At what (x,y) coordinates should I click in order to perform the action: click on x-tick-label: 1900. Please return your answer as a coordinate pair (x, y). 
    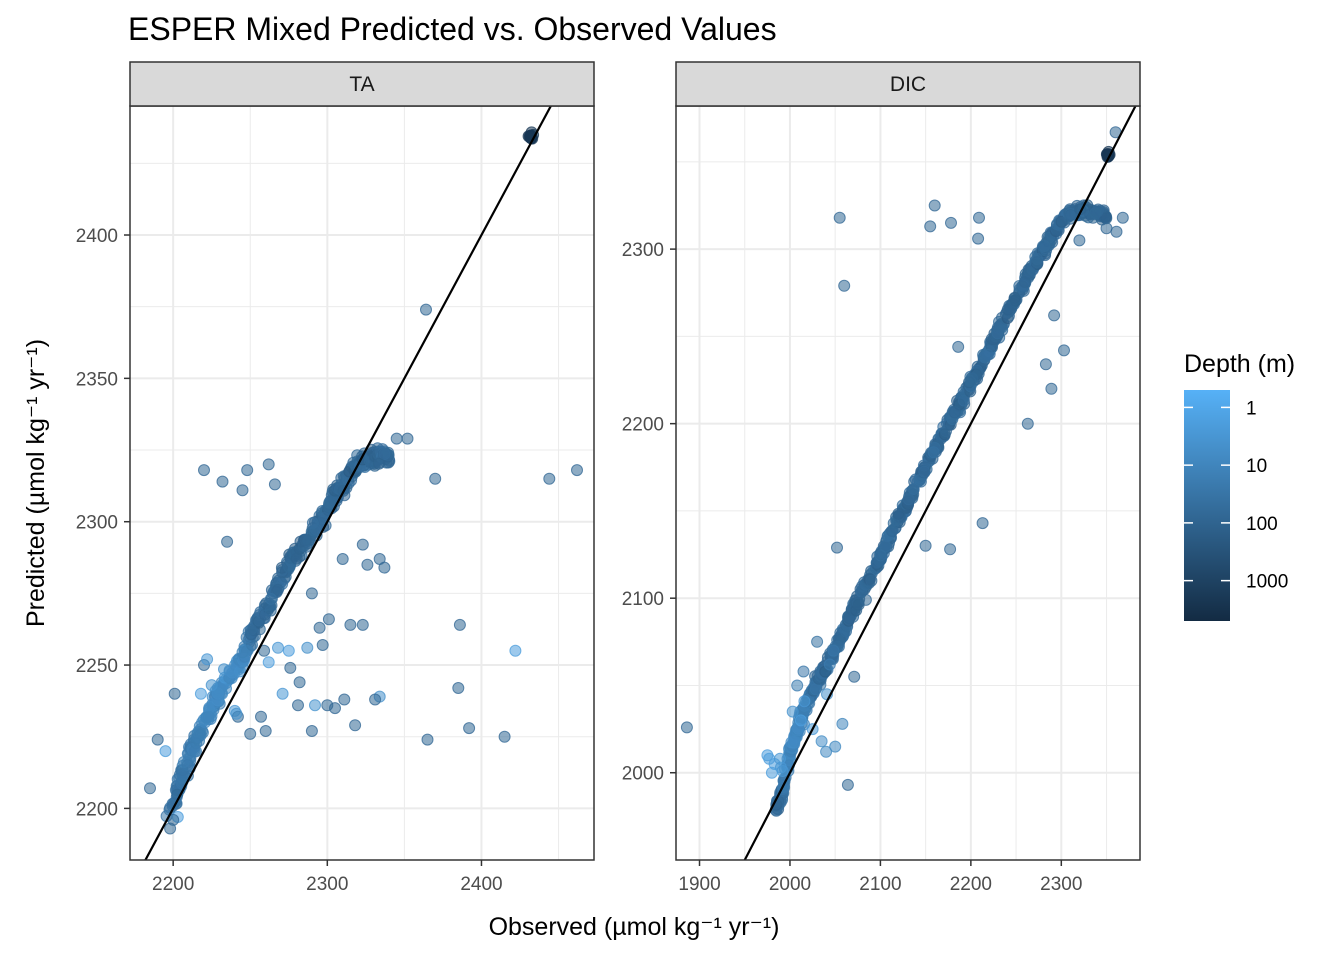
    Looking at the image, I should click on (699, 884).